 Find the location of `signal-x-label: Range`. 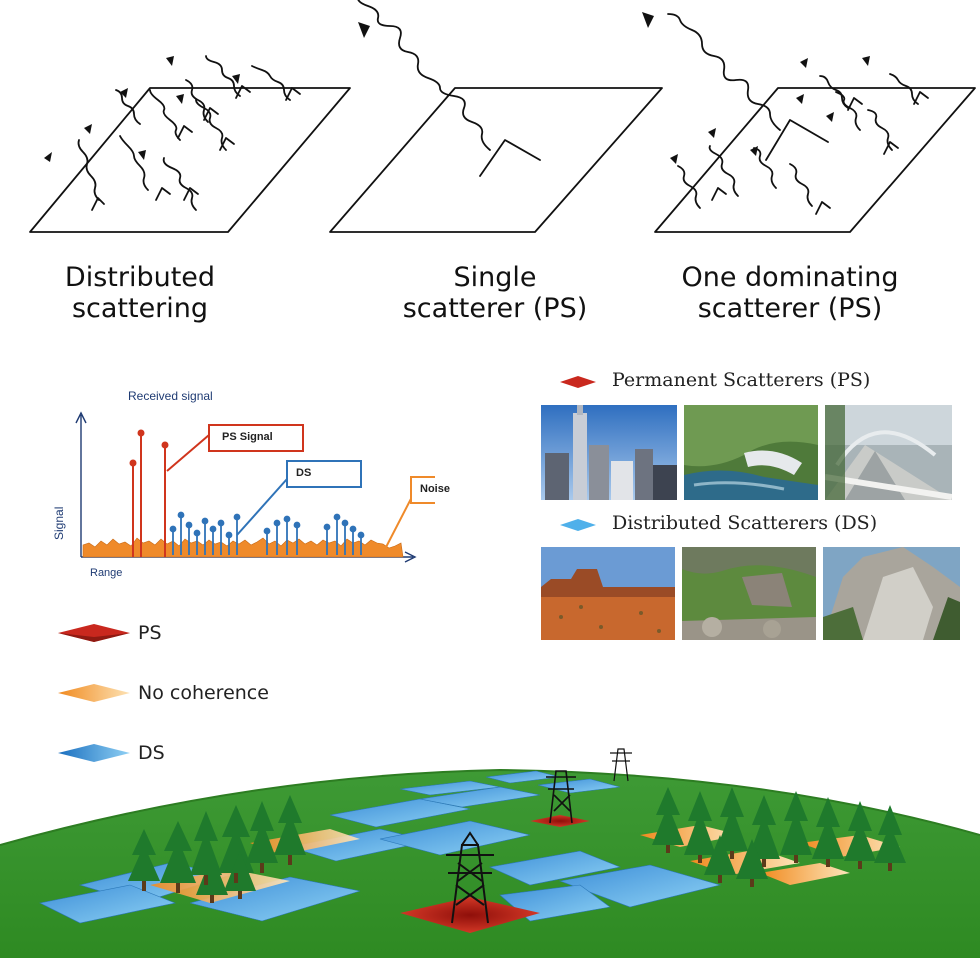

signal-x-label: Range is located at coordinates (106, 573).